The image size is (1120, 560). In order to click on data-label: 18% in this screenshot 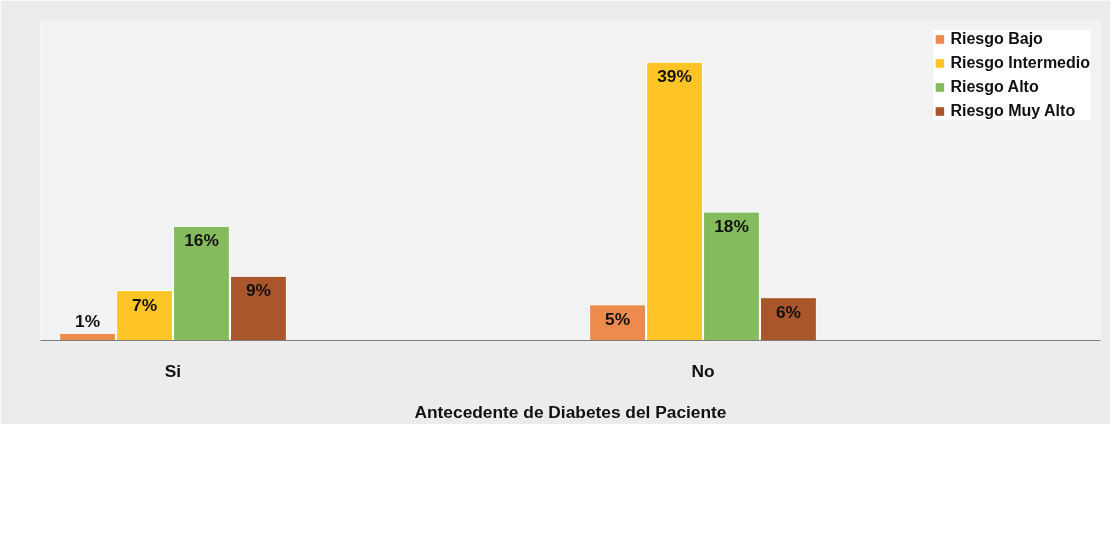, I will do `click(731, 226)`.